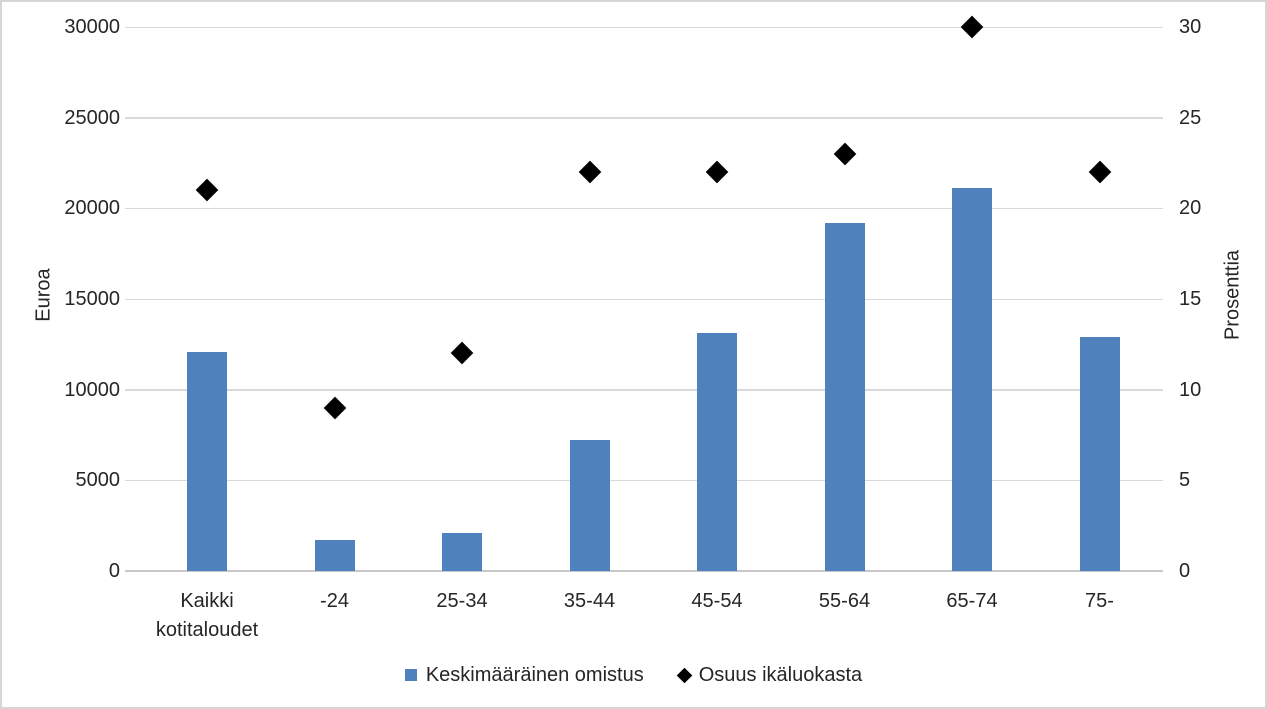  I want to click on legend-item-bar-series: Keskimääräinen omistus, so click(524, 675).